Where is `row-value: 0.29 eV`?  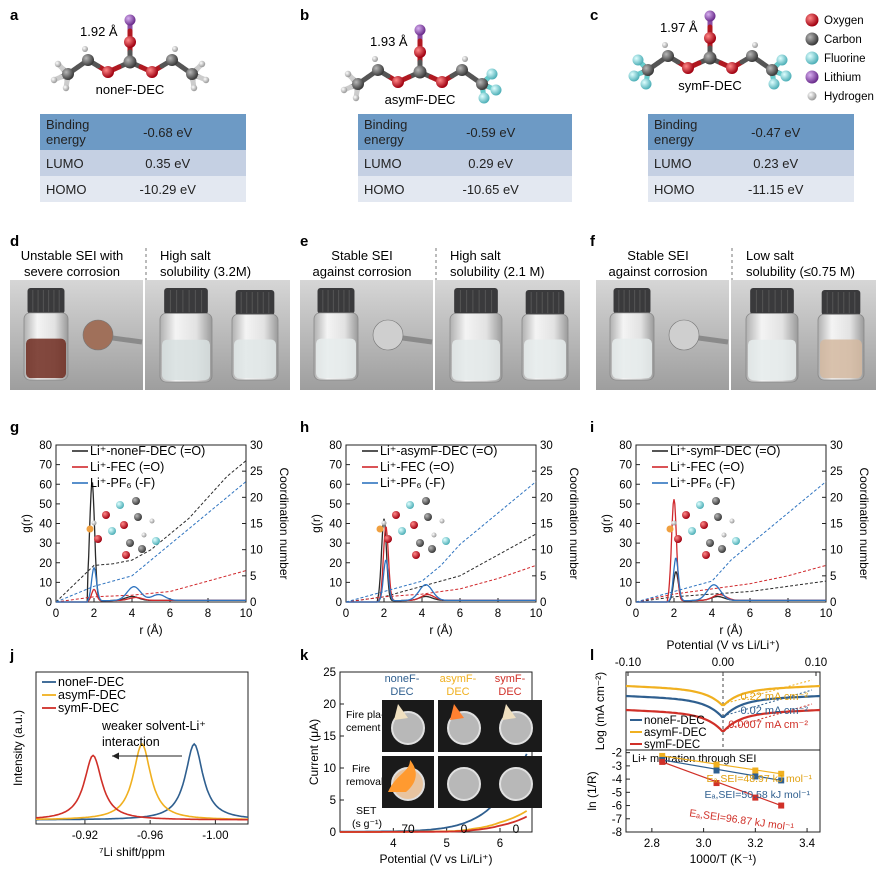
row-value: 0.29 eV is located at coordinates (490, 163).